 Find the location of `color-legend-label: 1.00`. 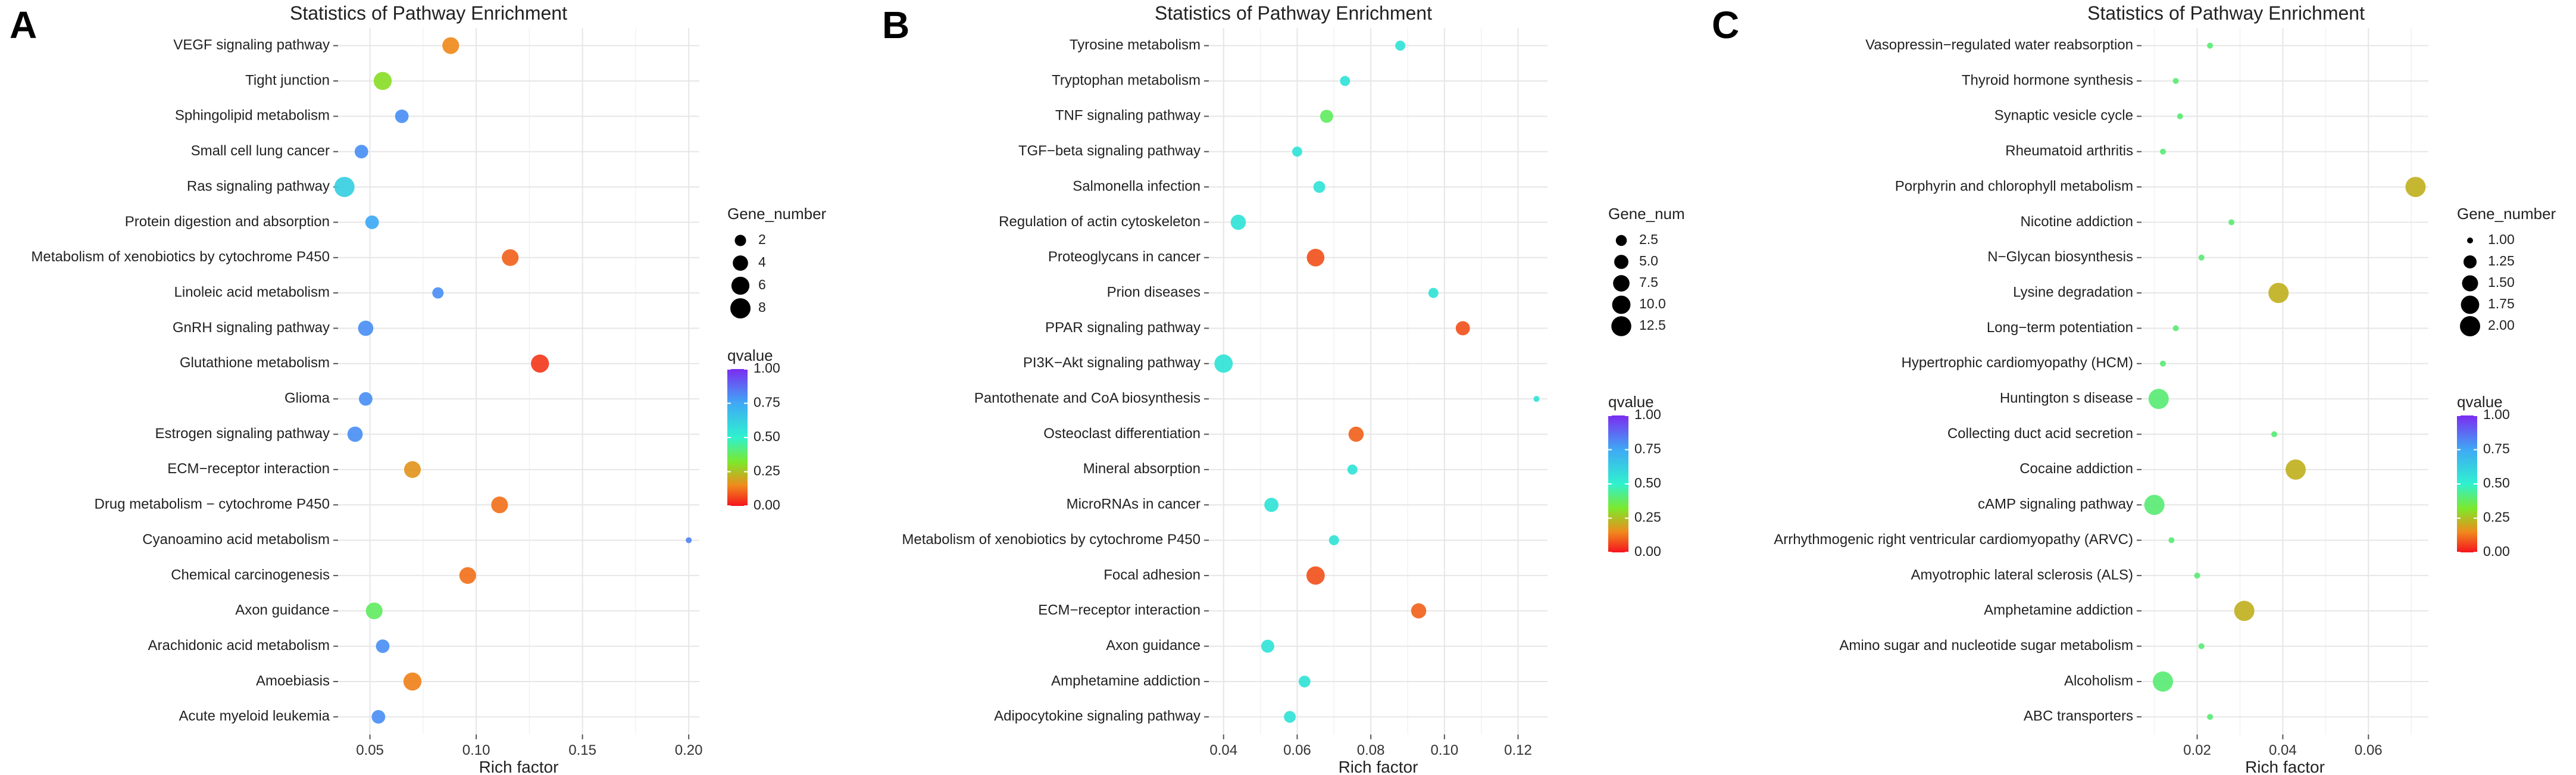

color-legend-label: 1.00 is located at coordinates (1647, 414).